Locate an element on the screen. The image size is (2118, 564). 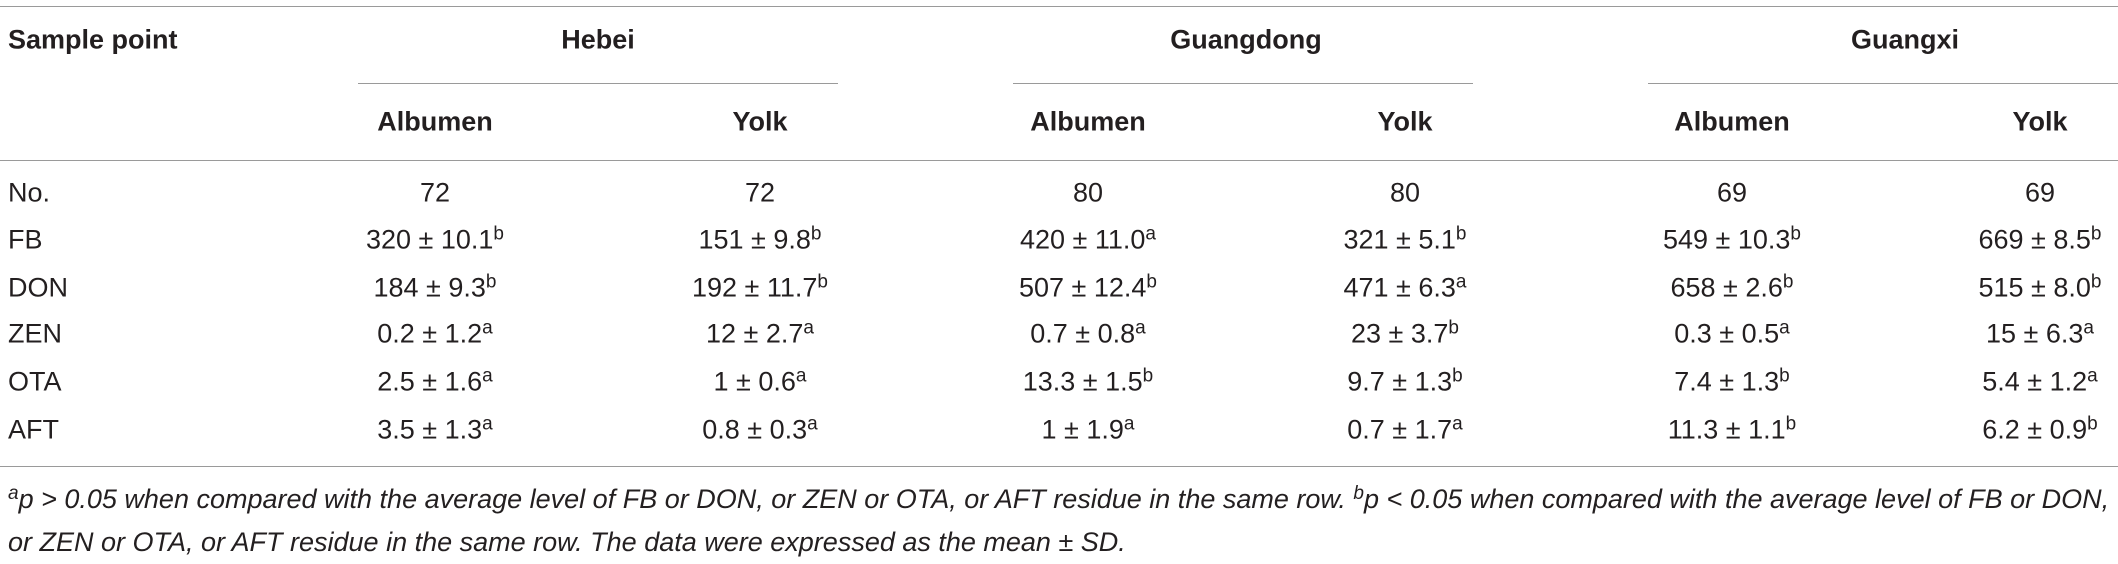
cell-value: 471 ± 6.3 is located at coordinates (1399, 287).